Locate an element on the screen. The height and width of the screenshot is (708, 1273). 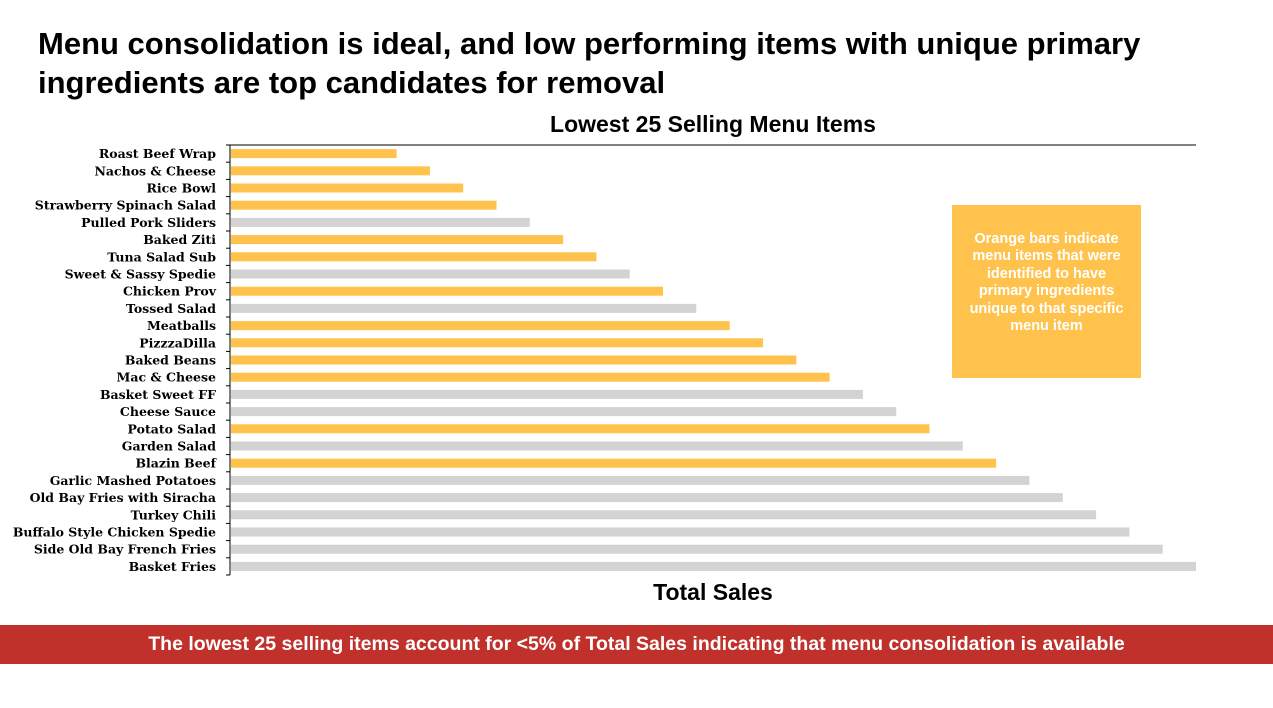
category-label: Rice Bowl is located at coordinates (182, 188).